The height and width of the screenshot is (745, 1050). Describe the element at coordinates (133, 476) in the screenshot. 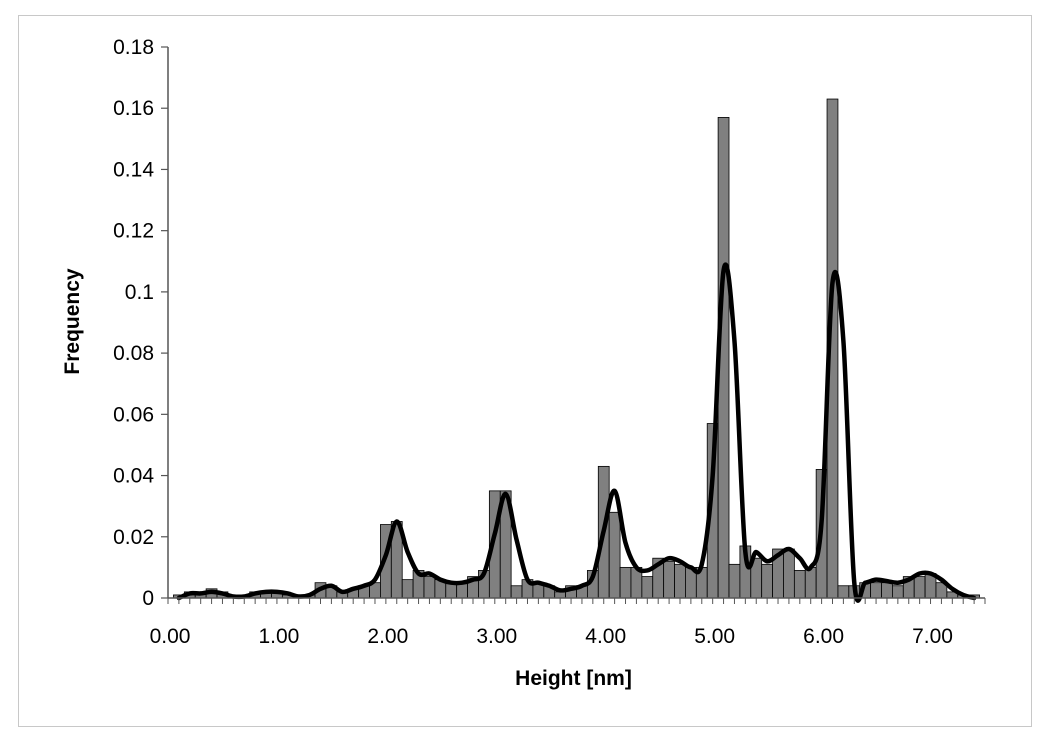

I see `y-tick-label: 0.04` at that location.